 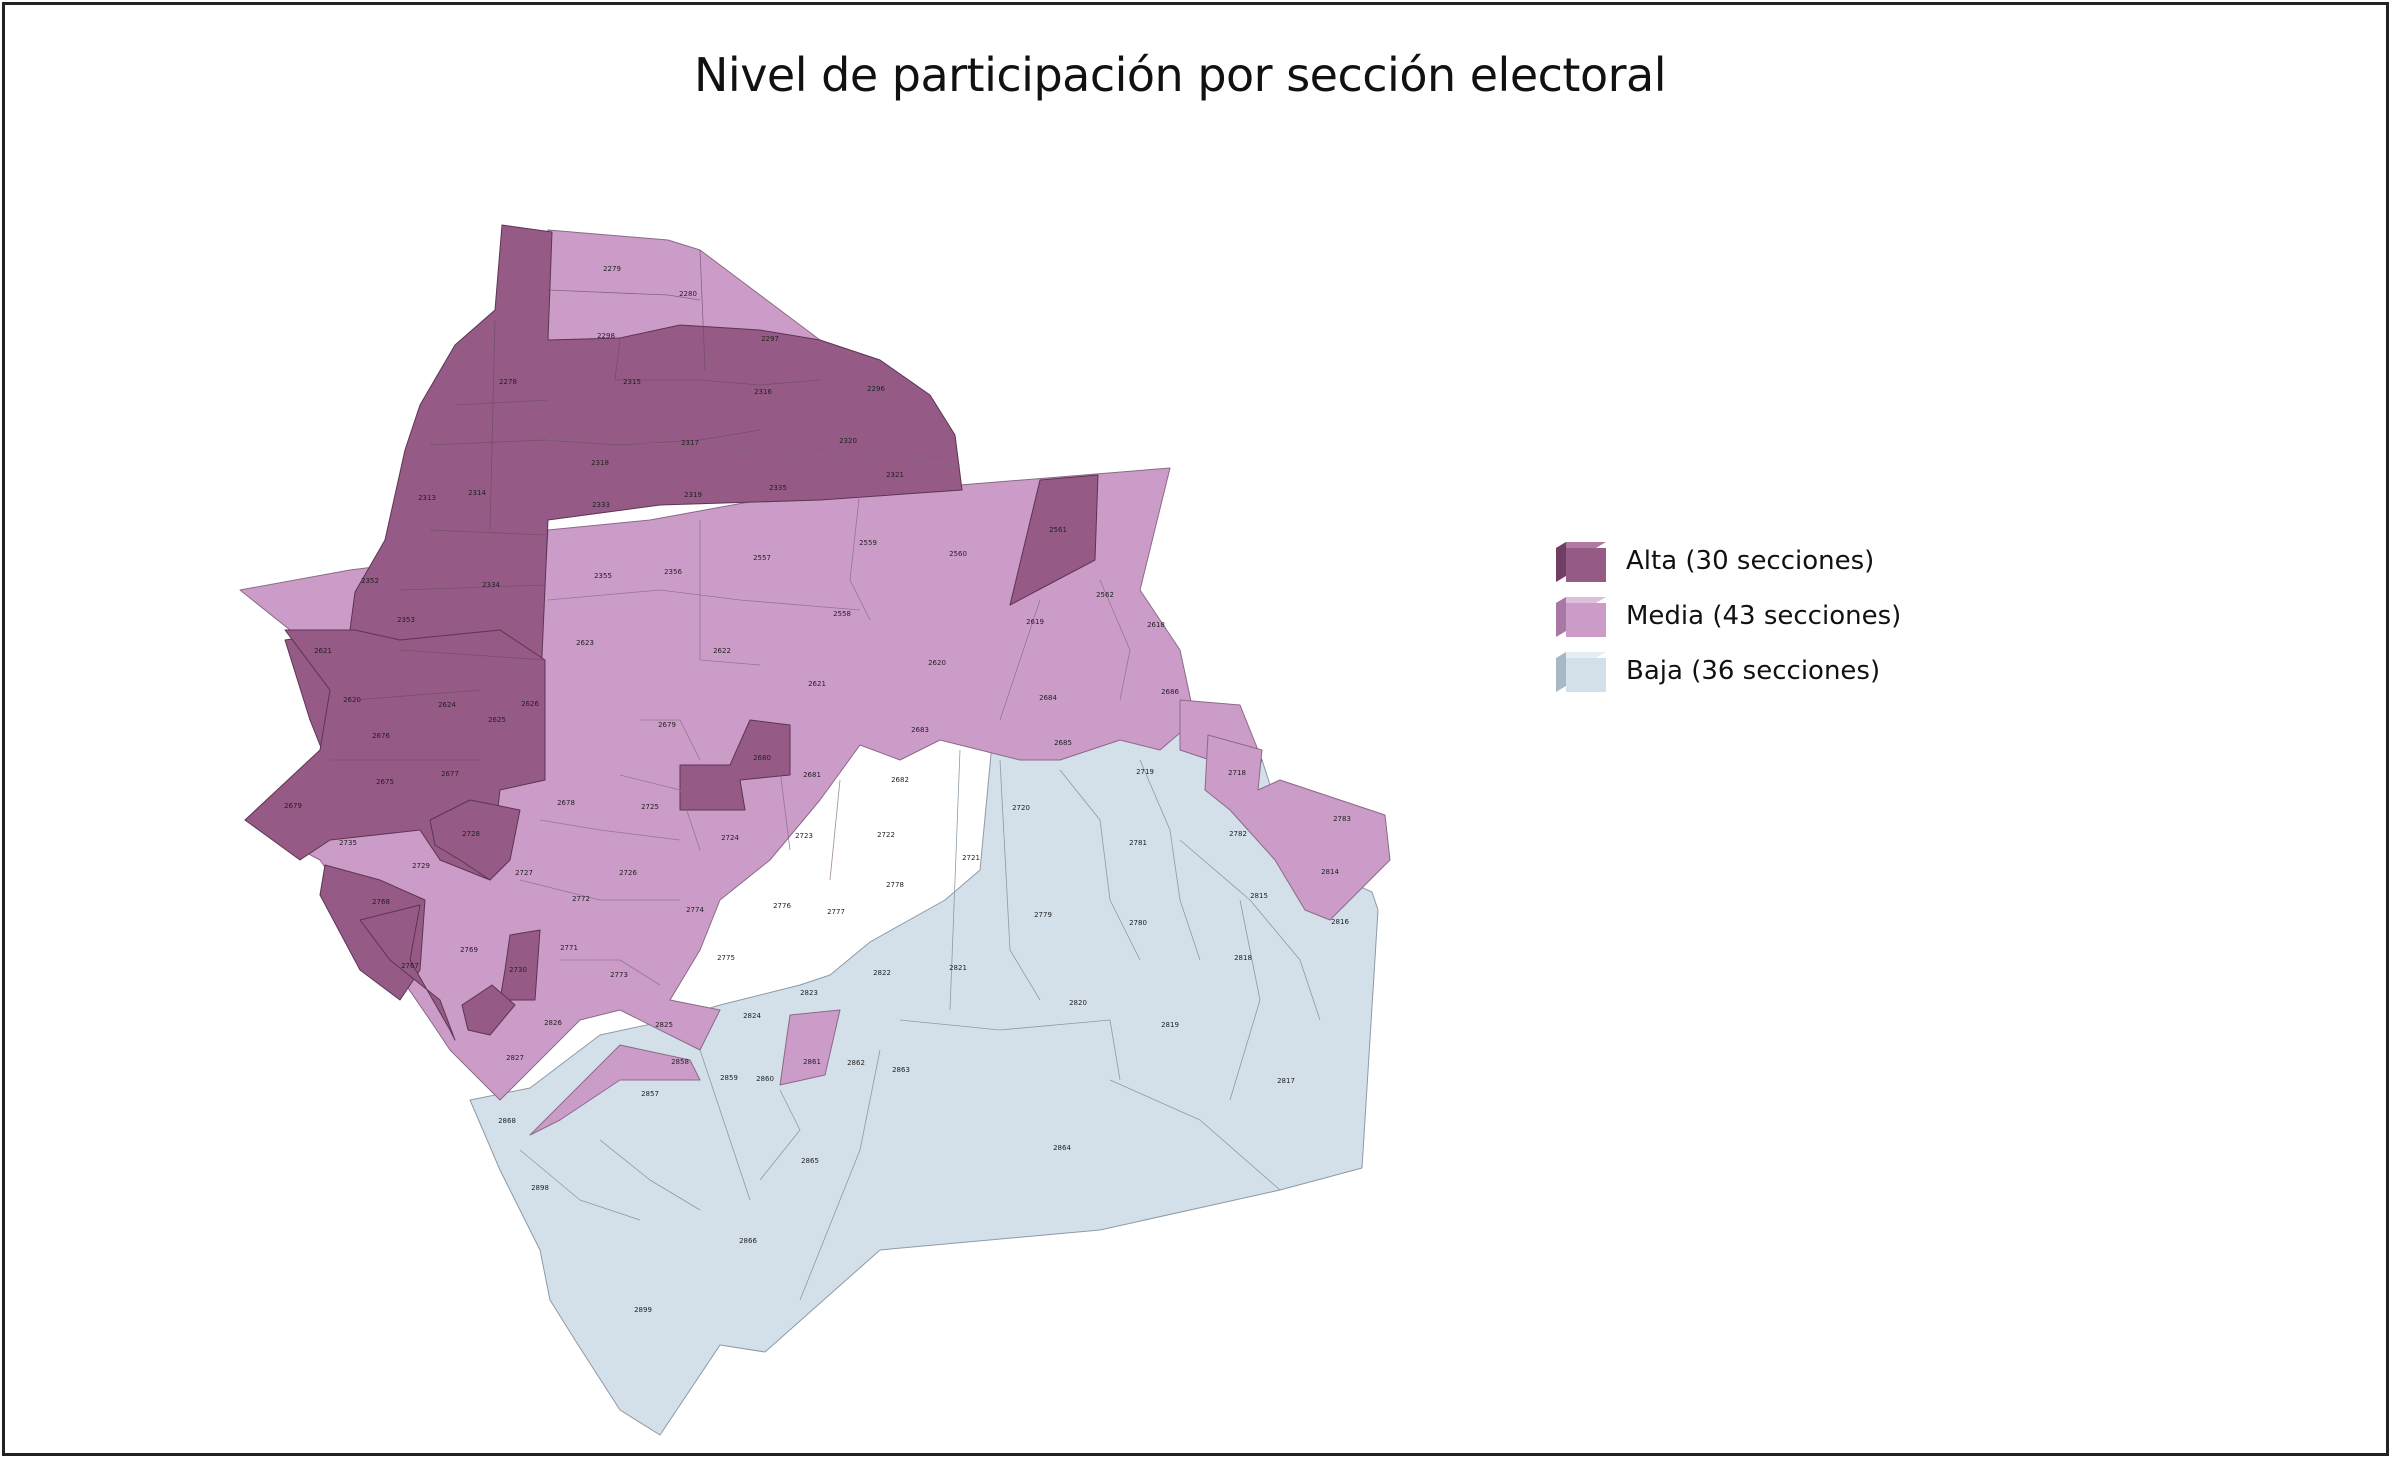 I want to click on label-2298: 2298, so click(x=606, y=336).